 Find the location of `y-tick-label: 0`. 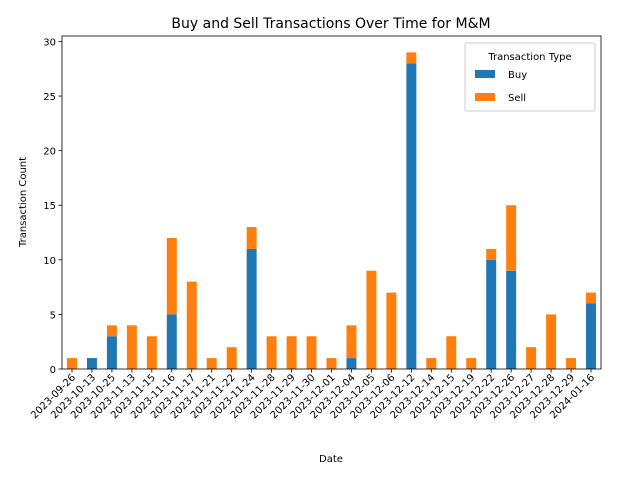

y-tick-label: 0 is located at coordinates (53, 370).